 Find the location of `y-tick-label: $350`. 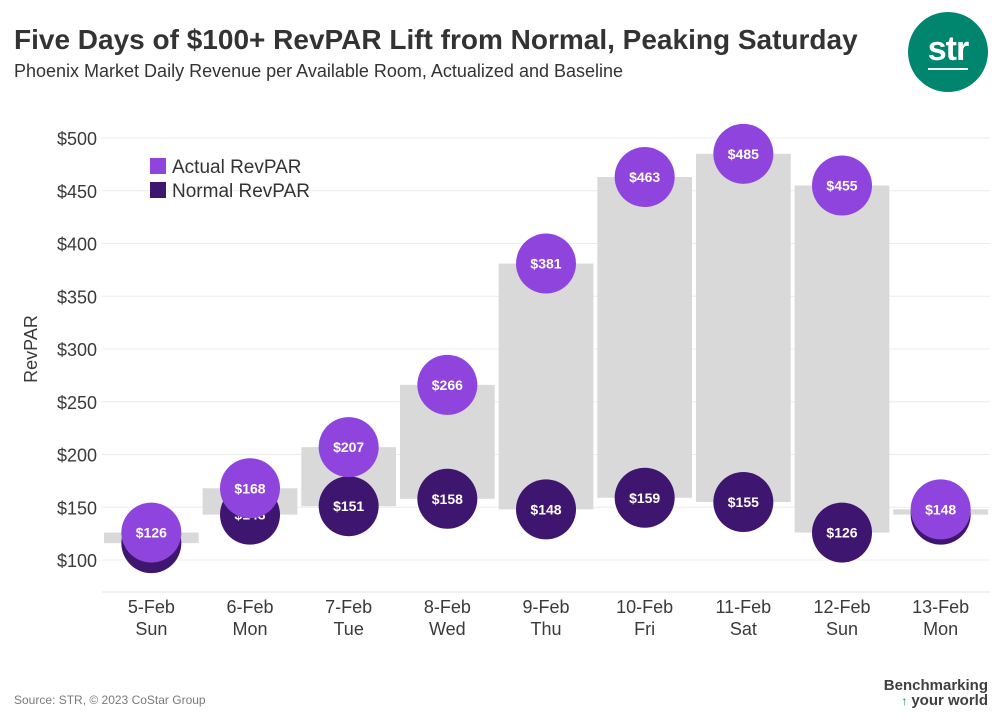

y-tick-label: $350 is located at coordinates (77, 297).